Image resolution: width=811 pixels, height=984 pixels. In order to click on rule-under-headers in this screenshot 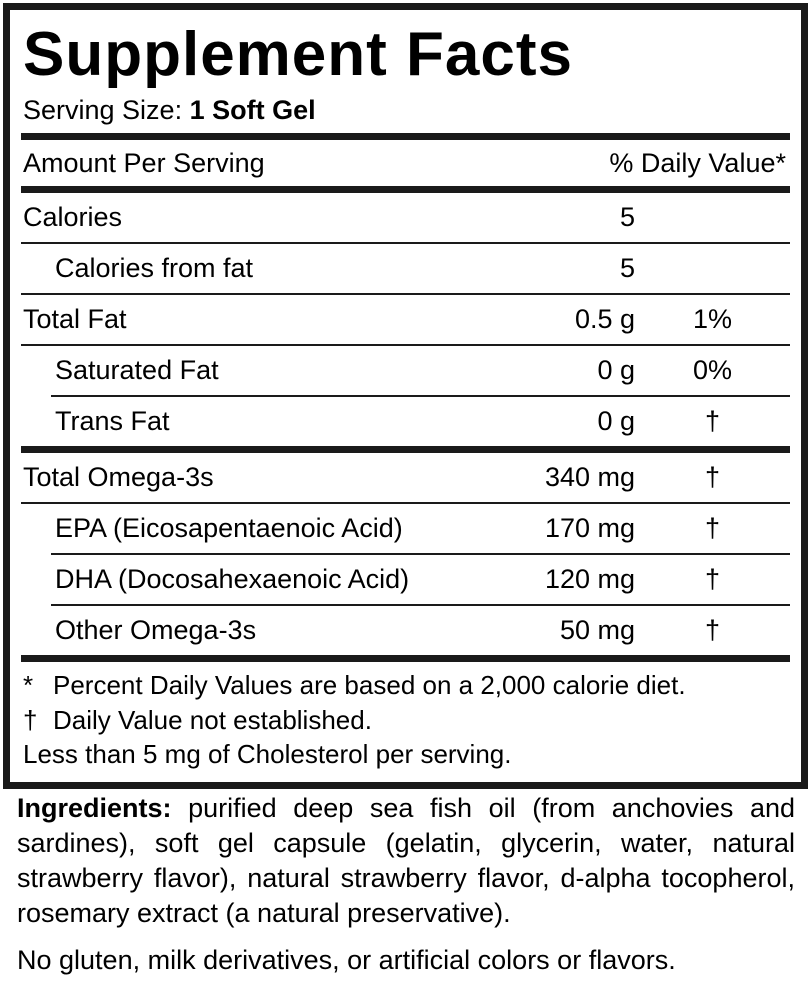, I will do `click(405, 189)`.